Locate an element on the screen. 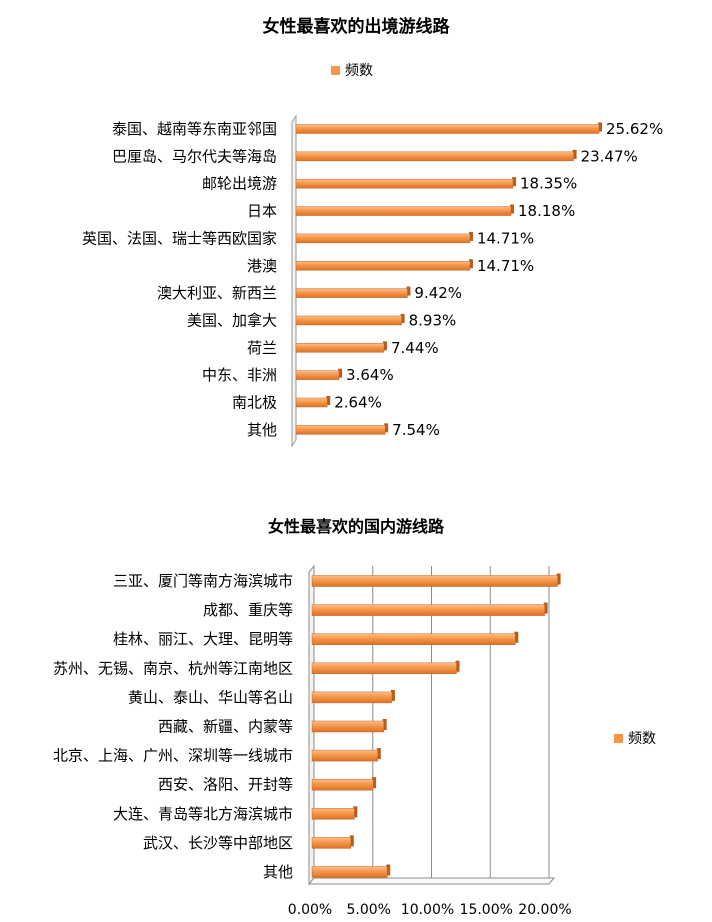  chart1-category-label: 英国、法国、瑞士等西欧国家 is located at coordinates (179, 238).